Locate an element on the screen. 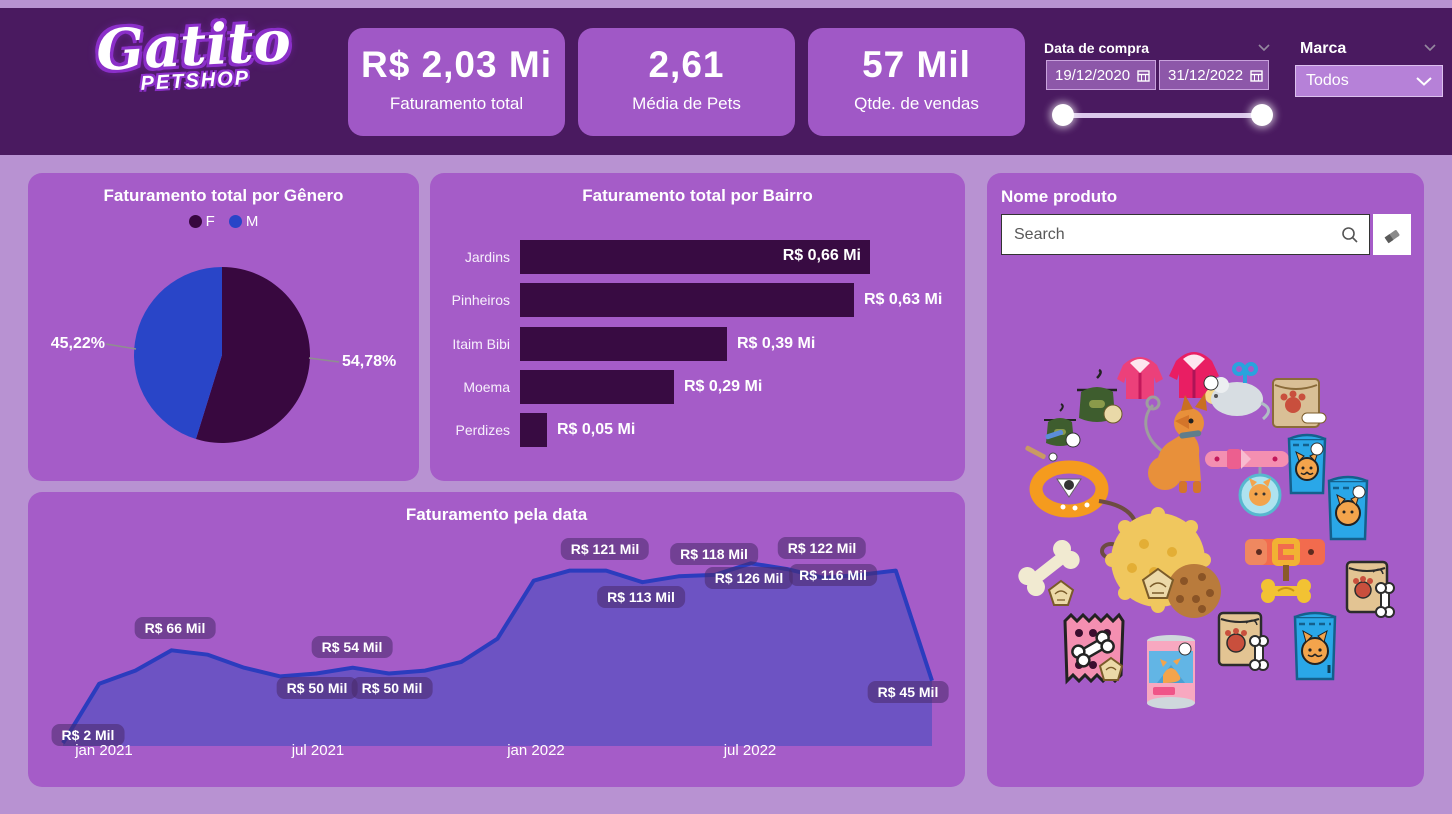  cat-toy-sticks-icon is located at coordinates (1044, 445).